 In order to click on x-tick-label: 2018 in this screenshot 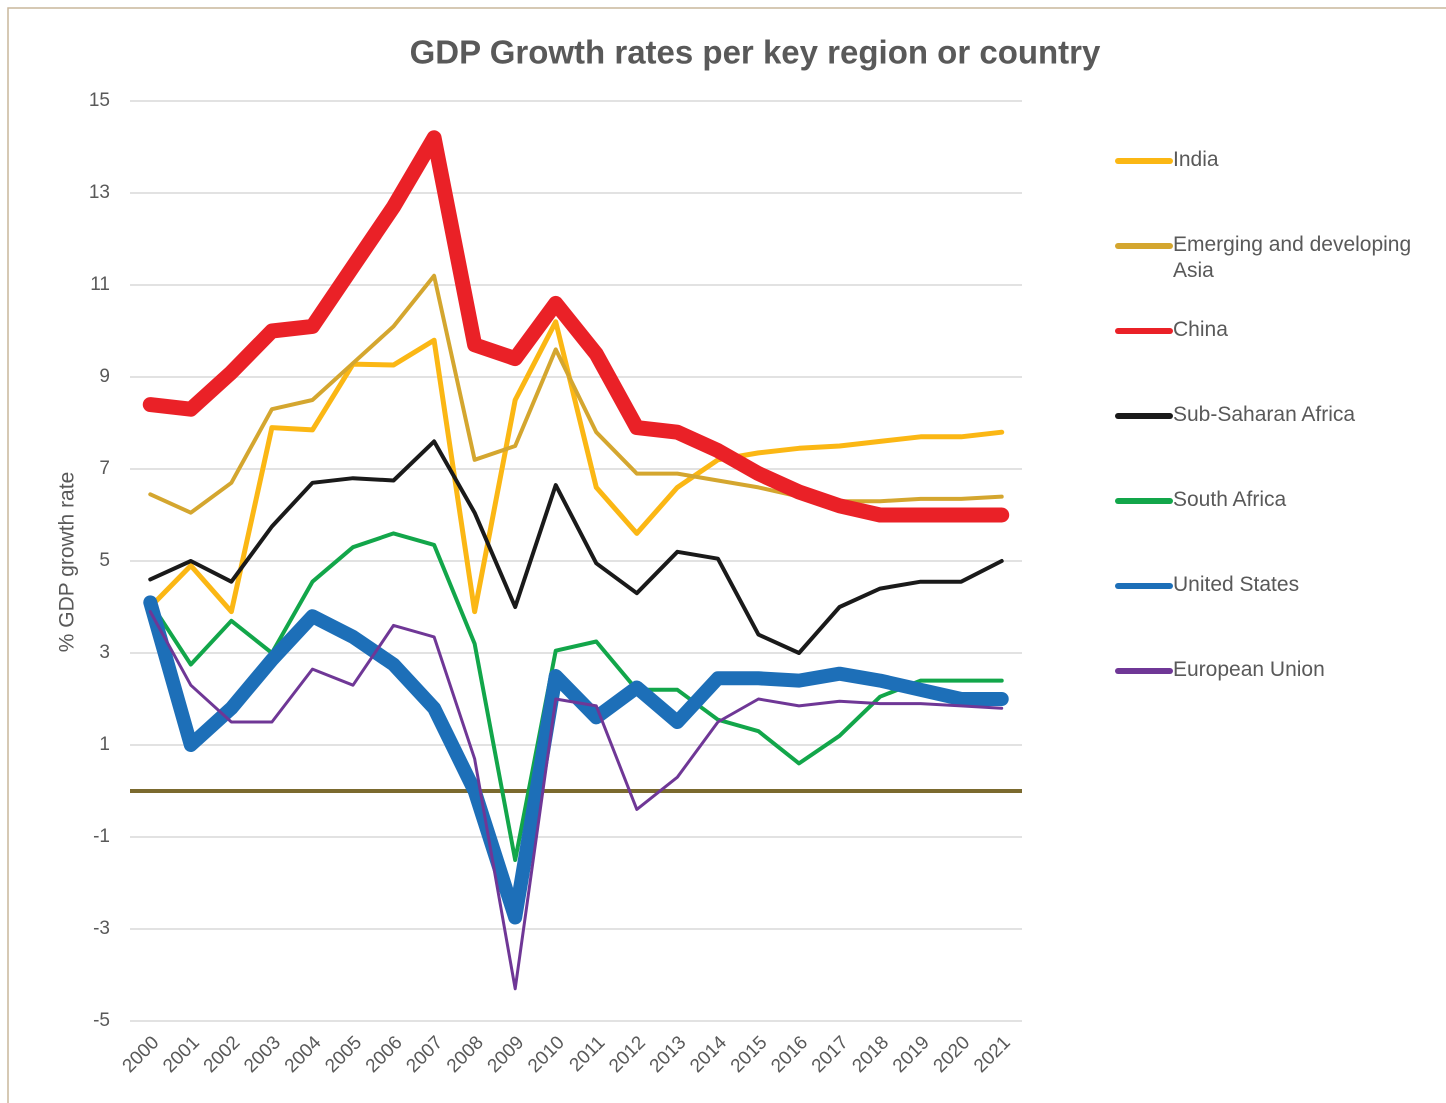, I will do `click(870, 1054)`.